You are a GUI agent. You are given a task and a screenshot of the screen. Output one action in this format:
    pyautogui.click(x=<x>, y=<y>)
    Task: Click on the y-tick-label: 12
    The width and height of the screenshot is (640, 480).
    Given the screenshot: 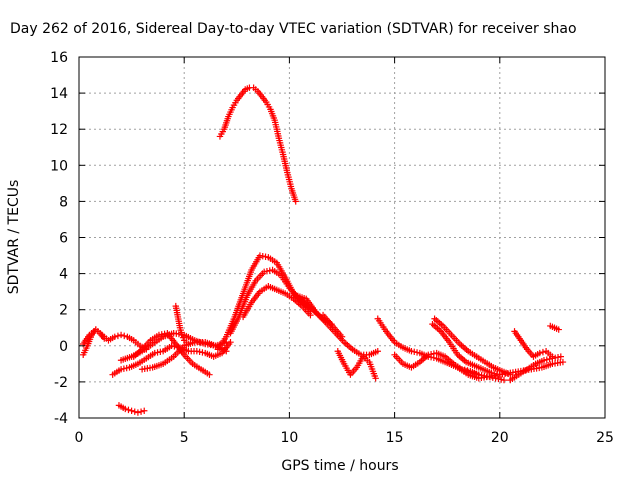 What is the action you would take?
    pyautogui.click(x=59, y=130)
    